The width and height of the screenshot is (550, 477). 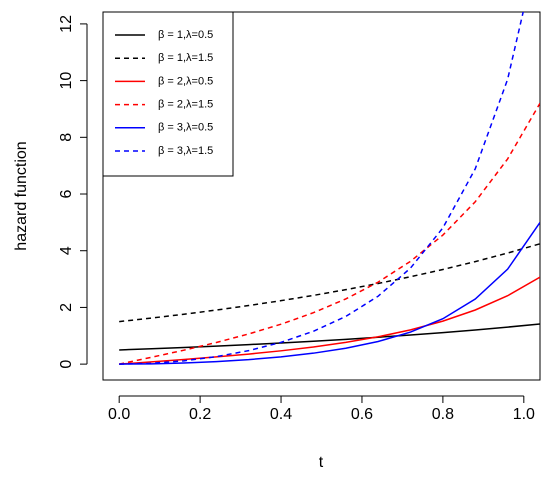 What do you see at coordinates (185, 35) in the screenshot?
I see `legend-label: β = 1,λ=0.5` at bounding box center [185, 35].